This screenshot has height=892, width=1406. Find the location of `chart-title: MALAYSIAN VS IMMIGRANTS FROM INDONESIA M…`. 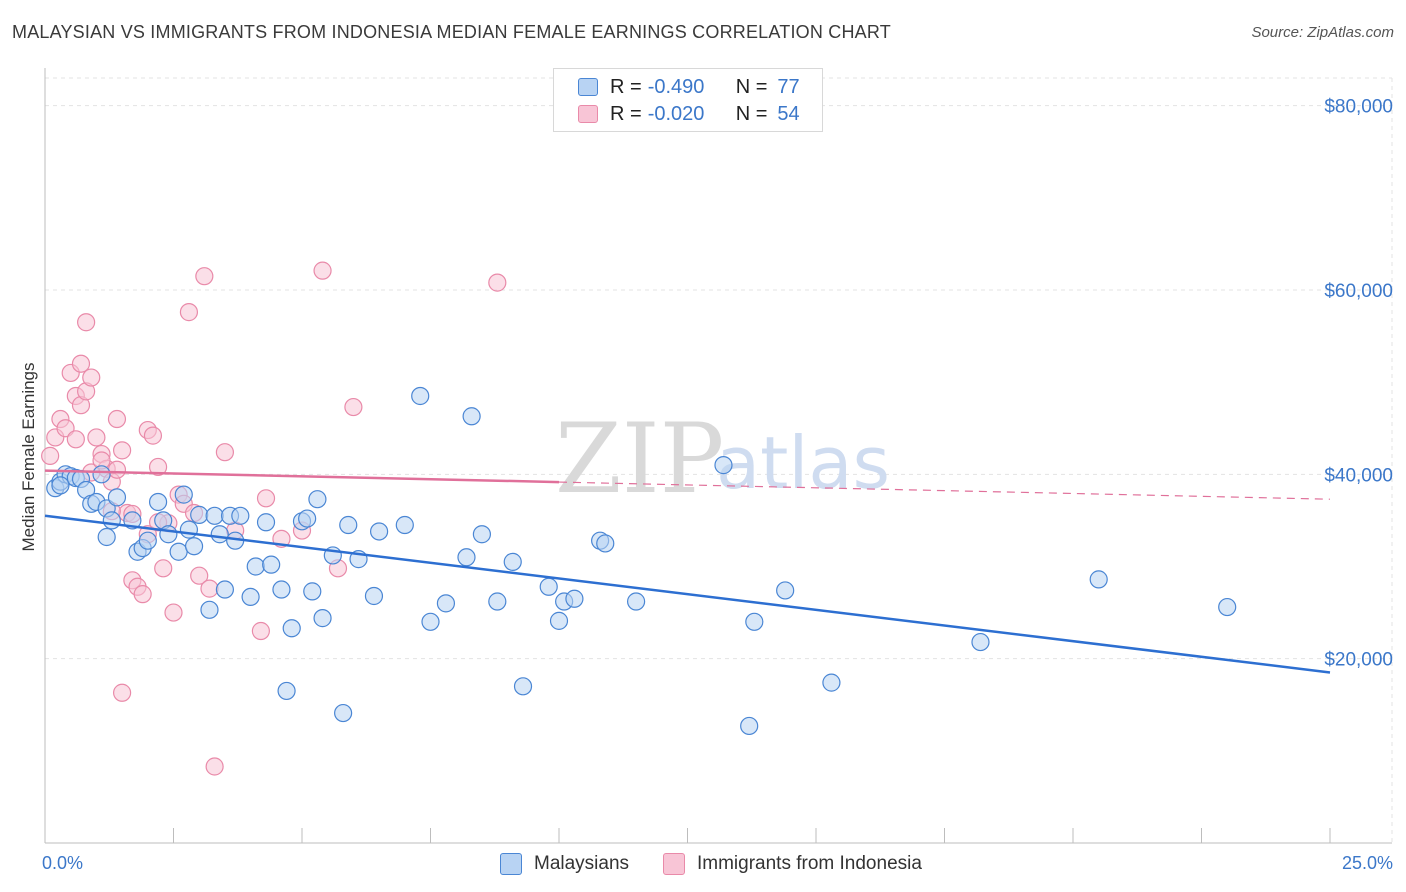

chart-title: MALAYSIAN VS IMMIGRANTS FROM INDONESIA M… is located at coordinates (451, 32).